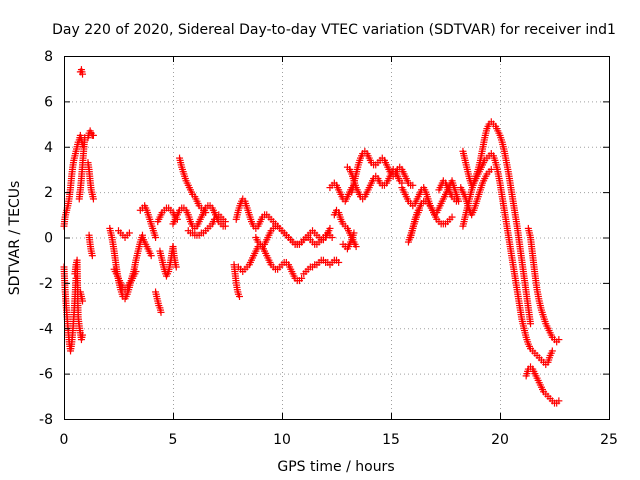 The image size is (640, 480). What do you see at coordinates (391, 440) in the screenshot?
I see `x-tick-label: 15` at bounding box center [391, 440].